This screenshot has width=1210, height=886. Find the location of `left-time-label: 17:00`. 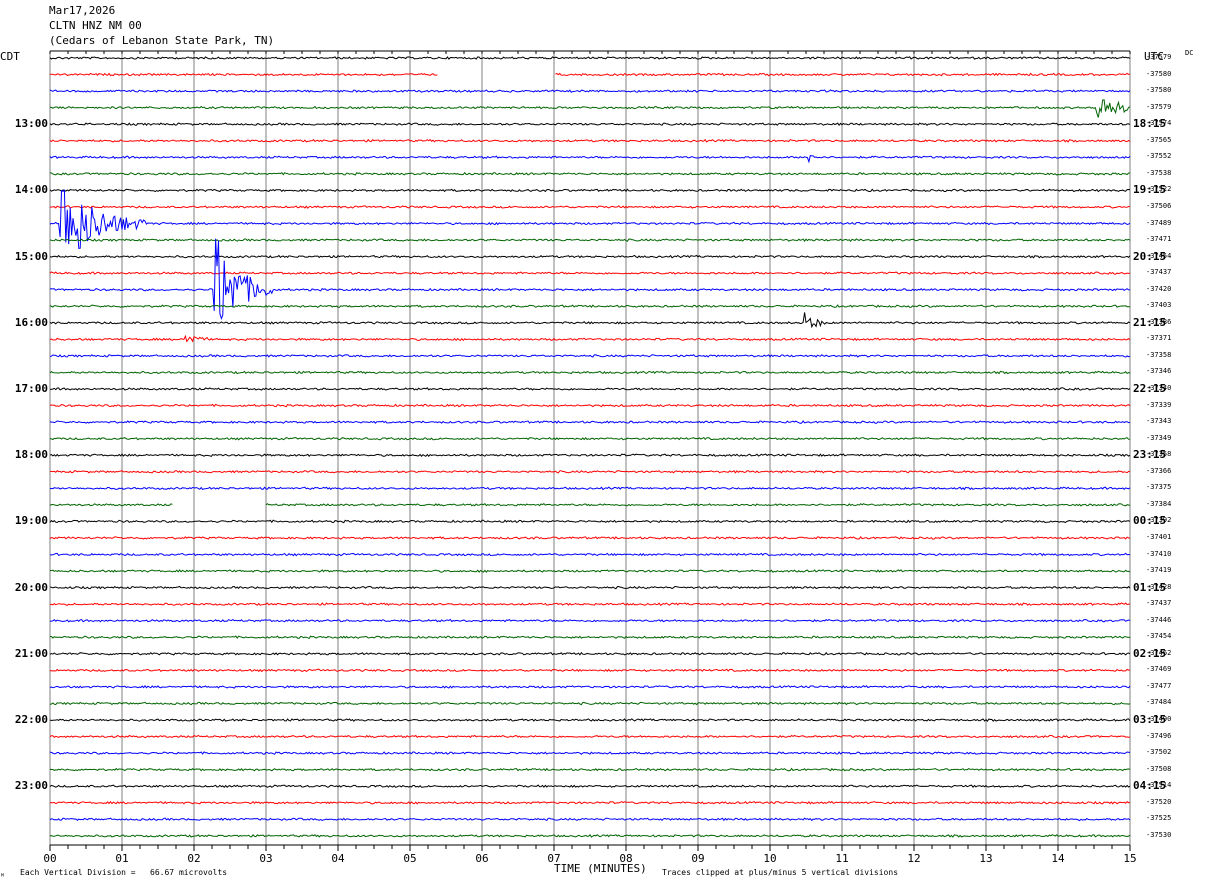

left-time-label: 17:00 is located at coordinates (31, 388).